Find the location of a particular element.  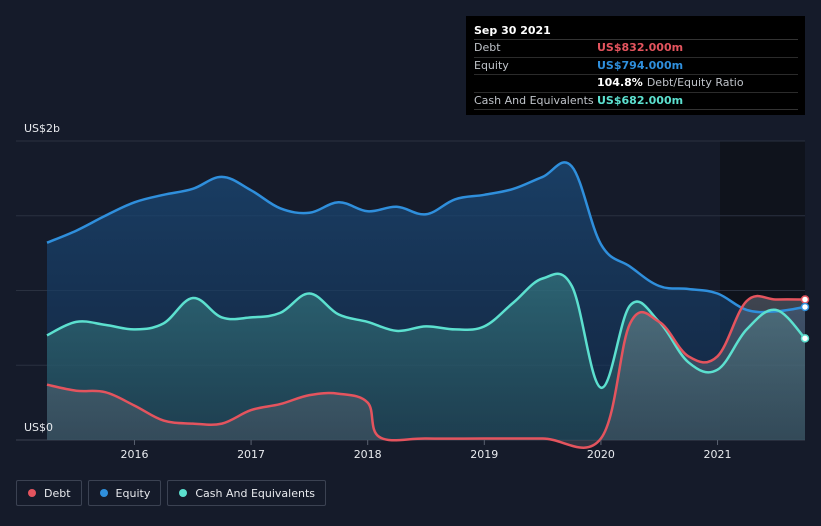

legend-item-equity: Equity is located at coordinates (124, 493).